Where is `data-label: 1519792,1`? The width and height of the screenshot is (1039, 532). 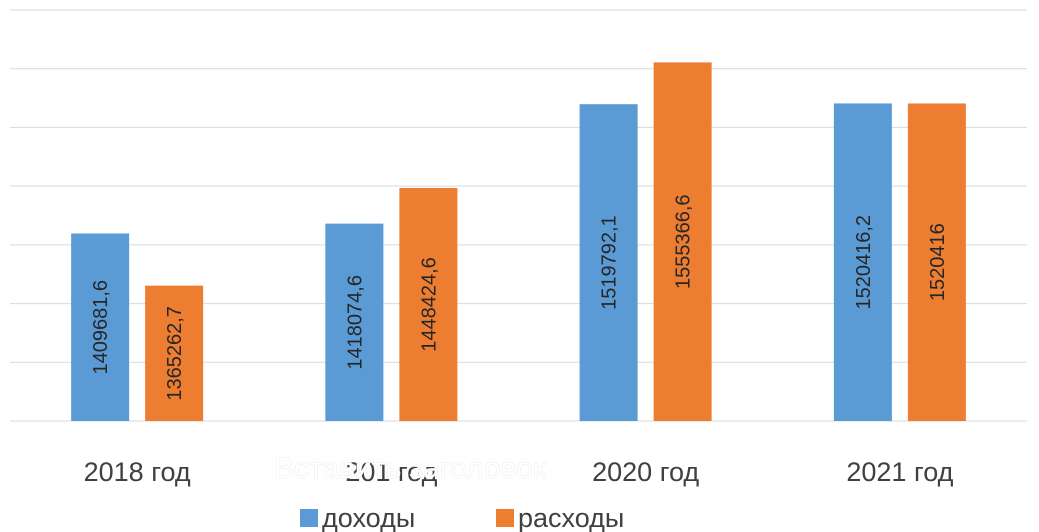 data-label: 1519792,1 is located at coordinates (610, 262).